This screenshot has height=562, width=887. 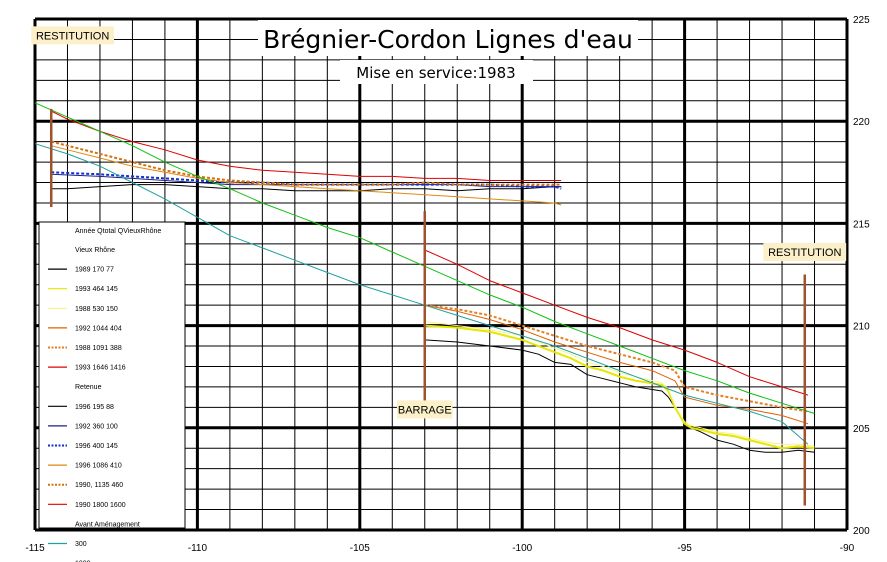 What do you see at coordinates (96, 446) in the screenshot?
I see `legend-entry-label: 1996 400 145` at bounding box center [96, 446].